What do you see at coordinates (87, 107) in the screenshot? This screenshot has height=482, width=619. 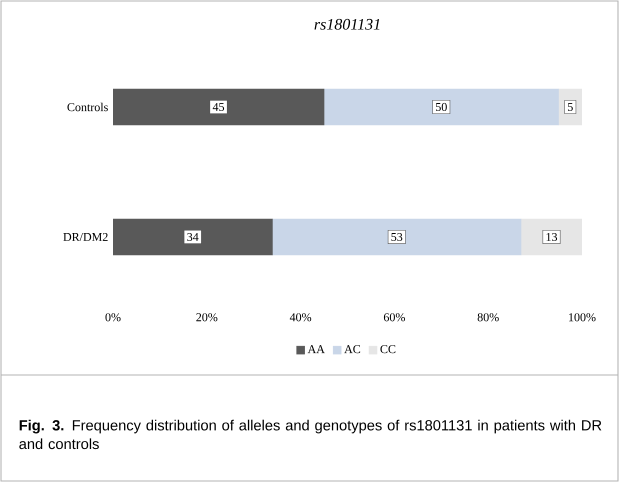 I see `y-tick-label: Controls` at bounding box center [87, 107].